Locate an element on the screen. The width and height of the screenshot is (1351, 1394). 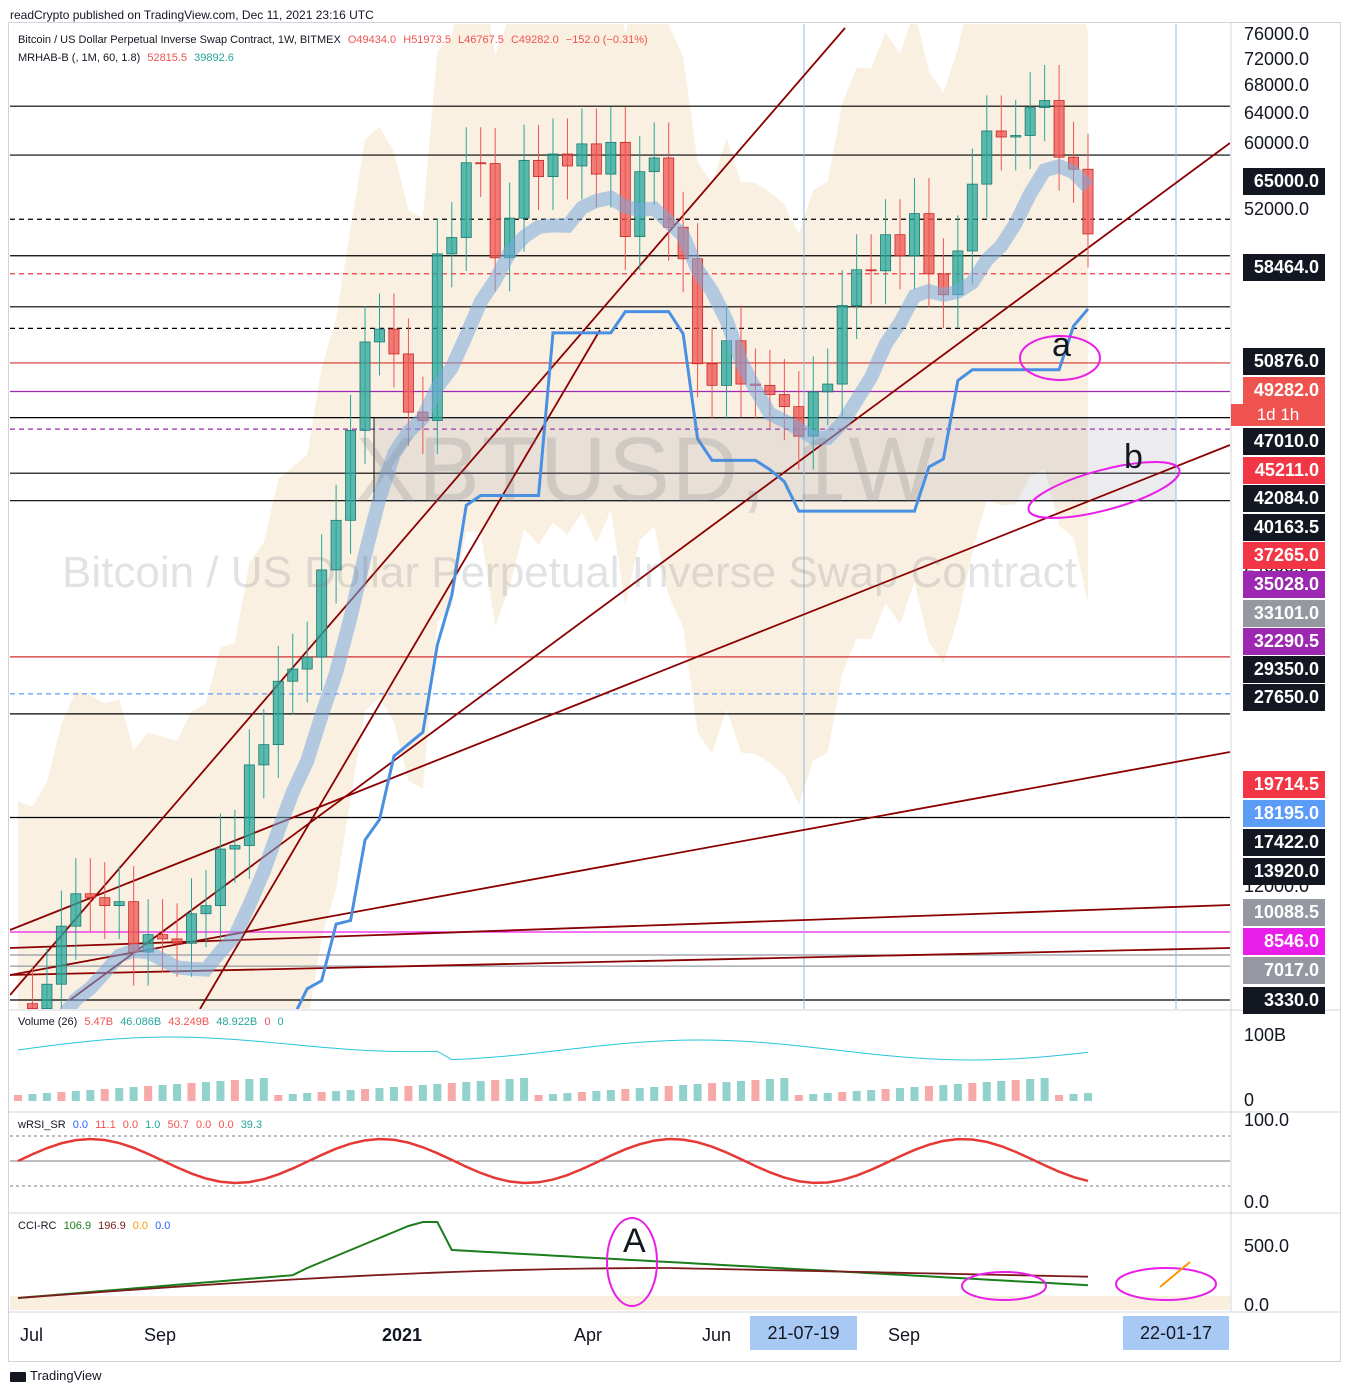
volume-title: Volume (26) is located at coordinates (48, 1022).